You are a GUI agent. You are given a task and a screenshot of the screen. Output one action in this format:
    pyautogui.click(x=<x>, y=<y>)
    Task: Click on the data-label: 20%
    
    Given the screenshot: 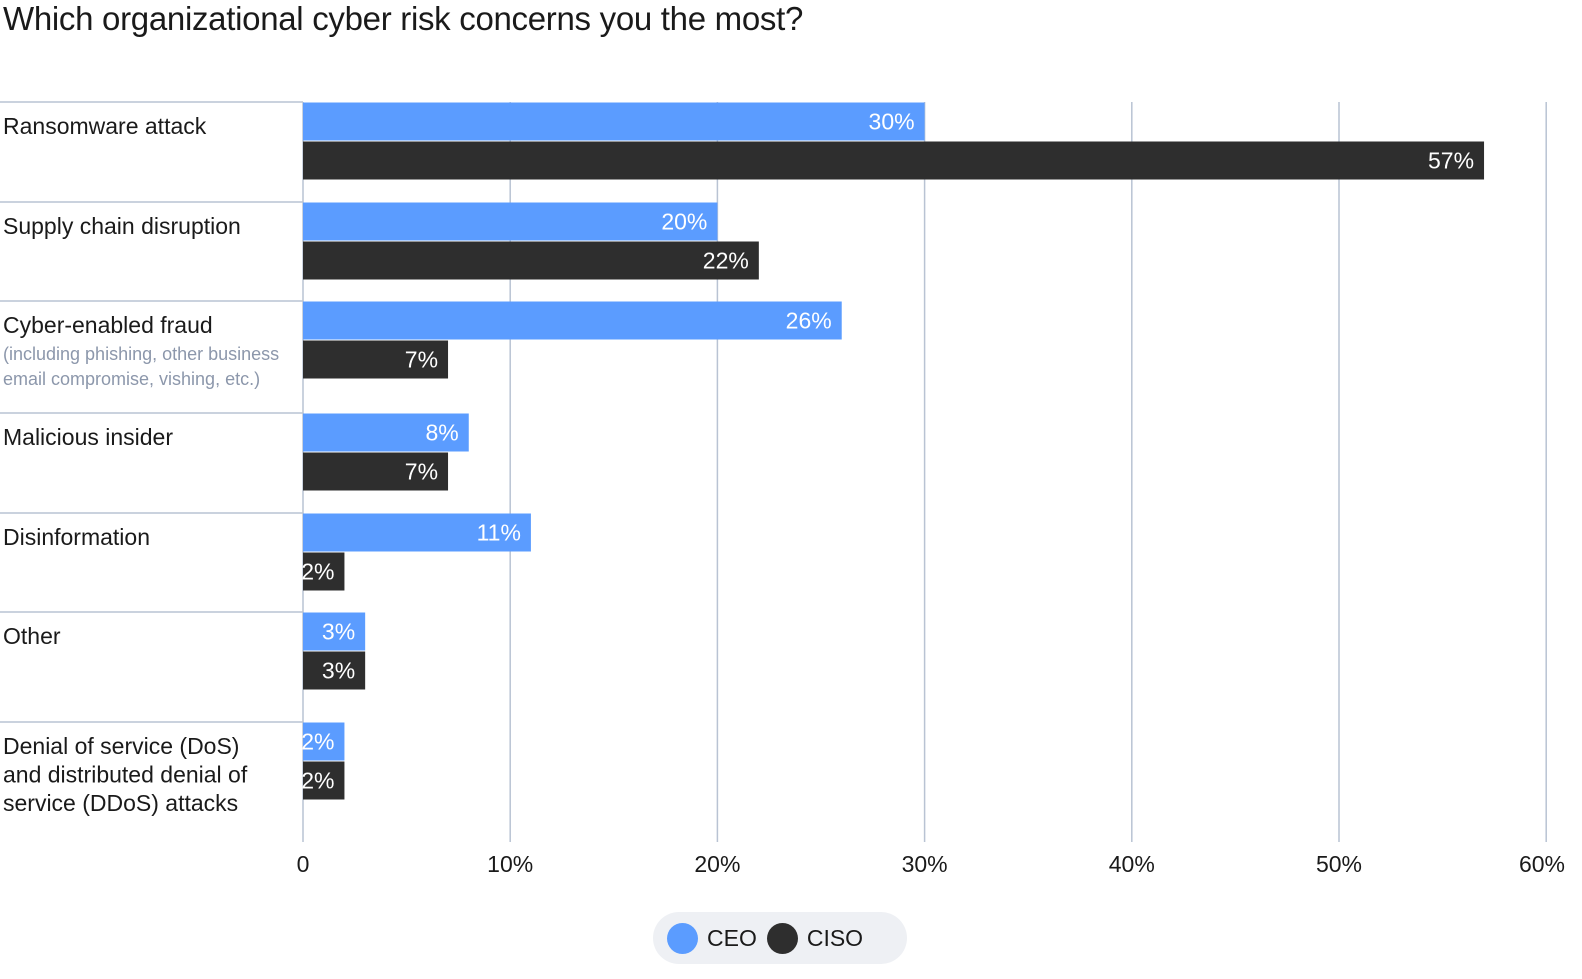 What is the action you would take?
    pyautogui.click(x=684, y=222)
    